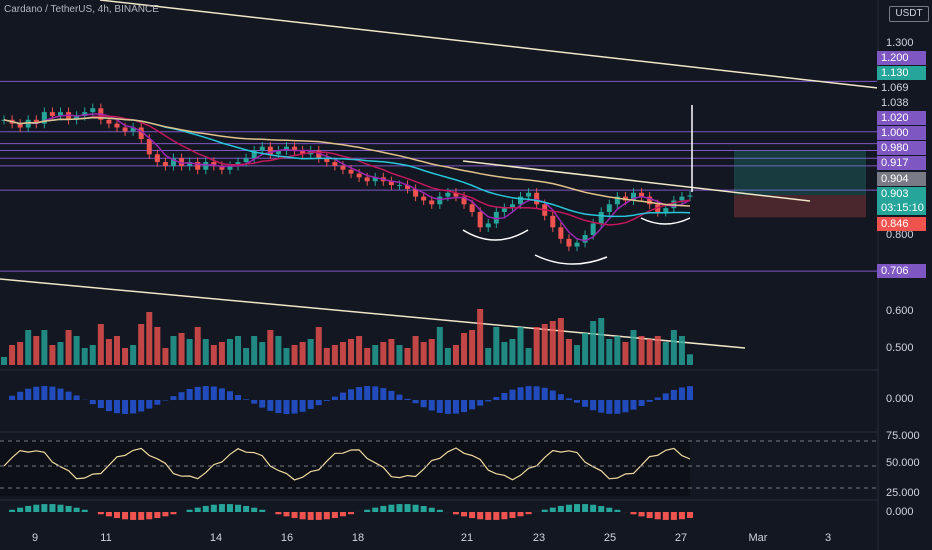 The width and height of the screenshot is (932, 550). I want to click on price-label: 03:15:10, so click(901, 208).